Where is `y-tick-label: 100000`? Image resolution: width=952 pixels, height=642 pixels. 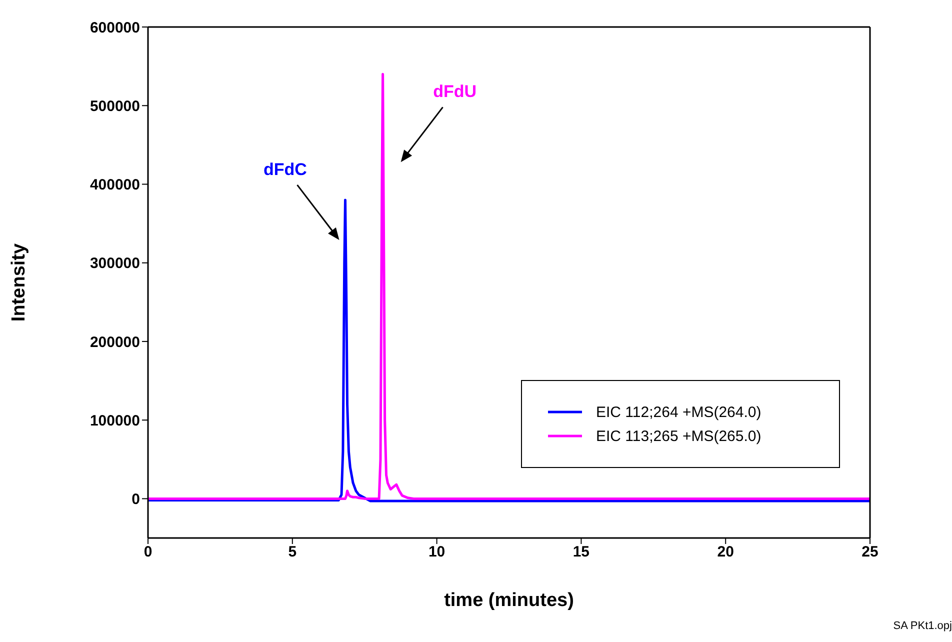
y-tick-label: 100000 is located at coordinates (115, 421).